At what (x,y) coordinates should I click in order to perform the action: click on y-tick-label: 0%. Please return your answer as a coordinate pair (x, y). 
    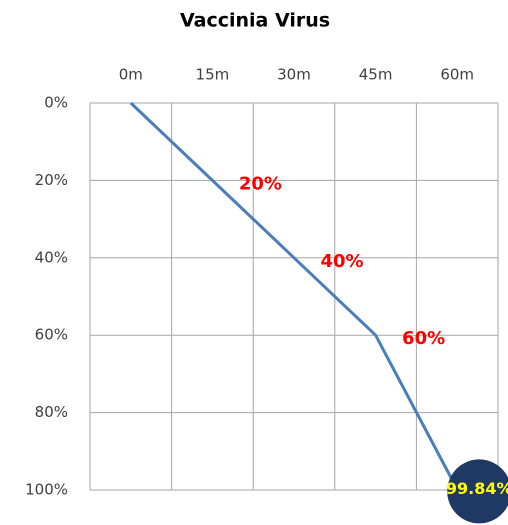
    Looking at the image, I should click on (56, 103).